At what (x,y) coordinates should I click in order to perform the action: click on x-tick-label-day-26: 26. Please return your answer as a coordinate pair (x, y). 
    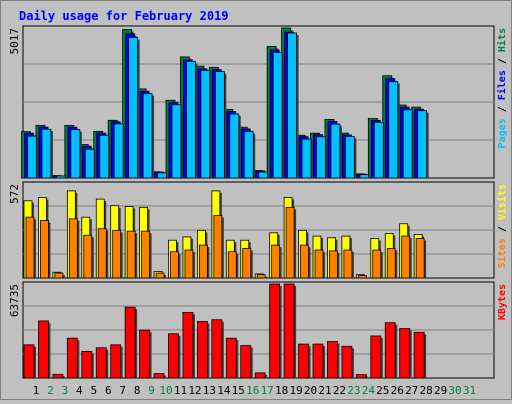
    Looking at the image, I should click on (397, 390).